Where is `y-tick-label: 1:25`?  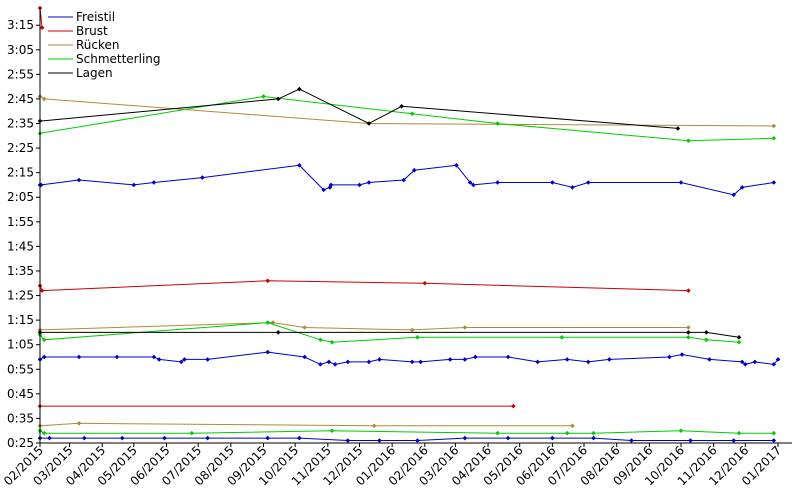
y-tick-label: 1:25 is located at coordinates (20, 296).